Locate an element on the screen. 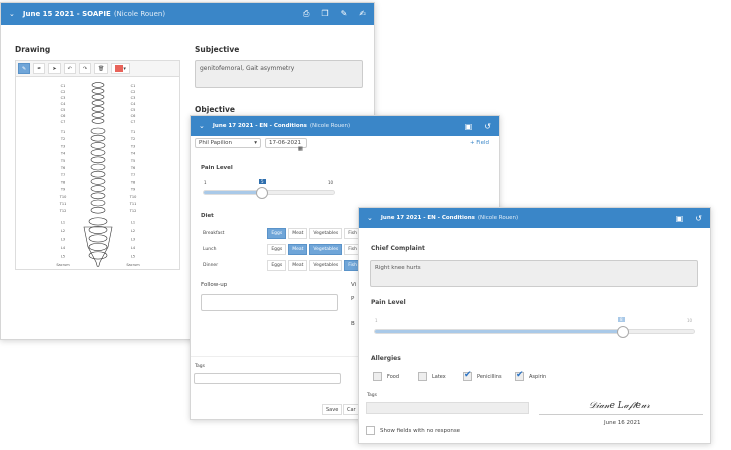 This screenshot has width=731, height=450. allergy-label: Penicillins is located at coordinates (489, 376).